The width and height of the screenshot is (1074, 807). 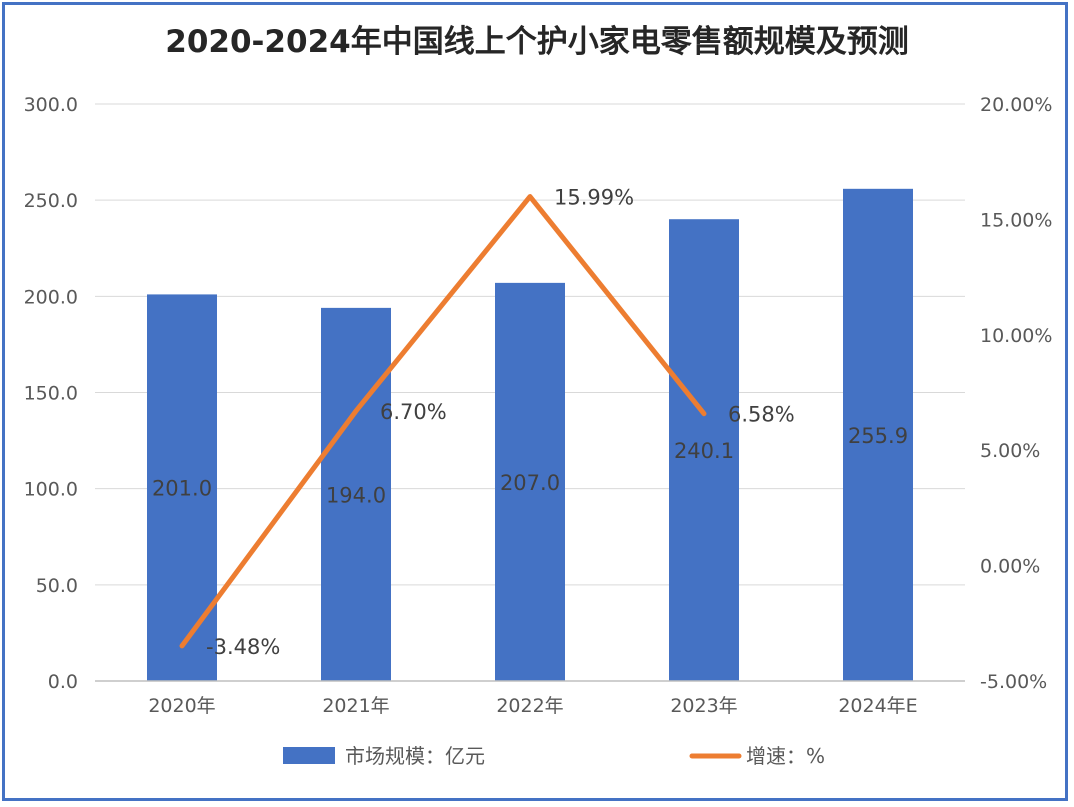 I want to click on x-tick-label: 2021年, so click(x=355, y=706).